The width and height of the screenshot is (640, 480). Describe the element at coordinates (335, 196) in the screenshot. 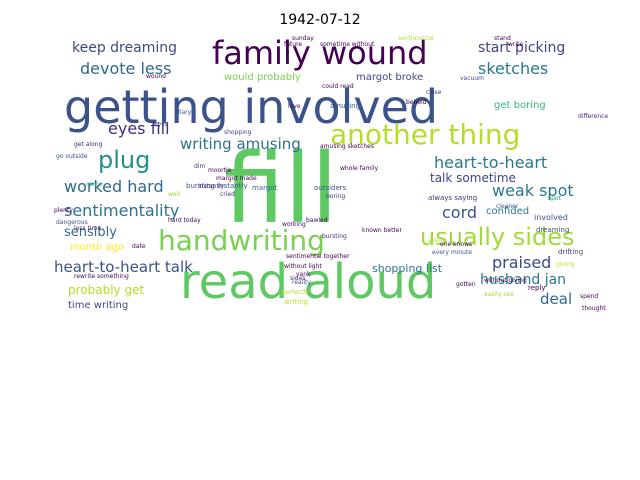

I see `cloud-word: boring` at that location.